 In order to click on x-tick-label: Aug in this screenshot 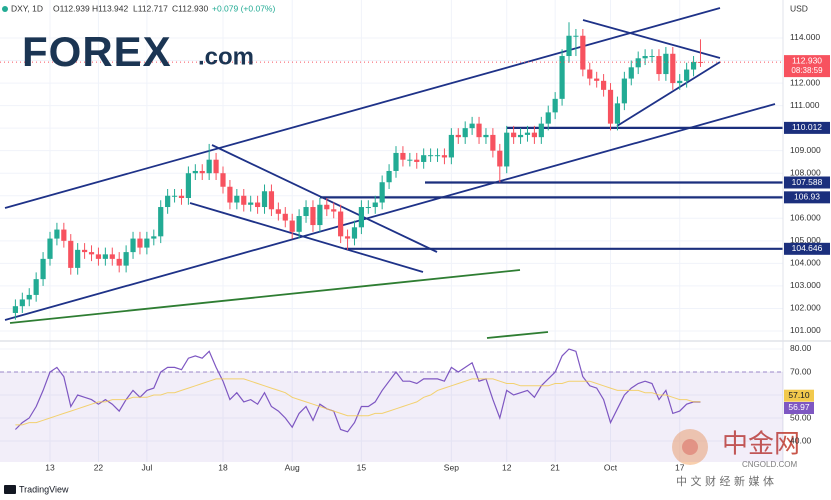, I will do `click(292, 467)`.